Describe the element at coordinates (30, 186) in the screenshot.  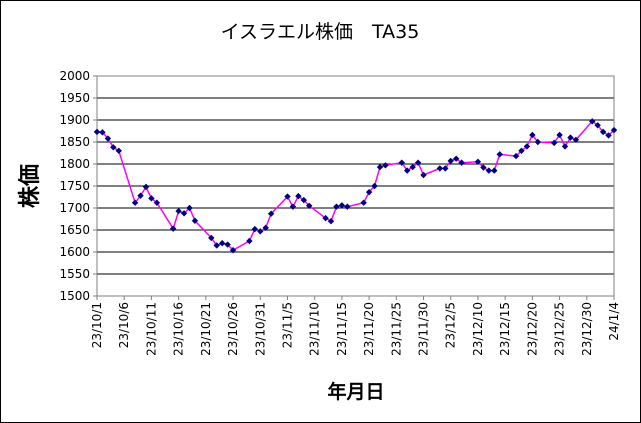
I see `y-axis-title: 株価` at that location.